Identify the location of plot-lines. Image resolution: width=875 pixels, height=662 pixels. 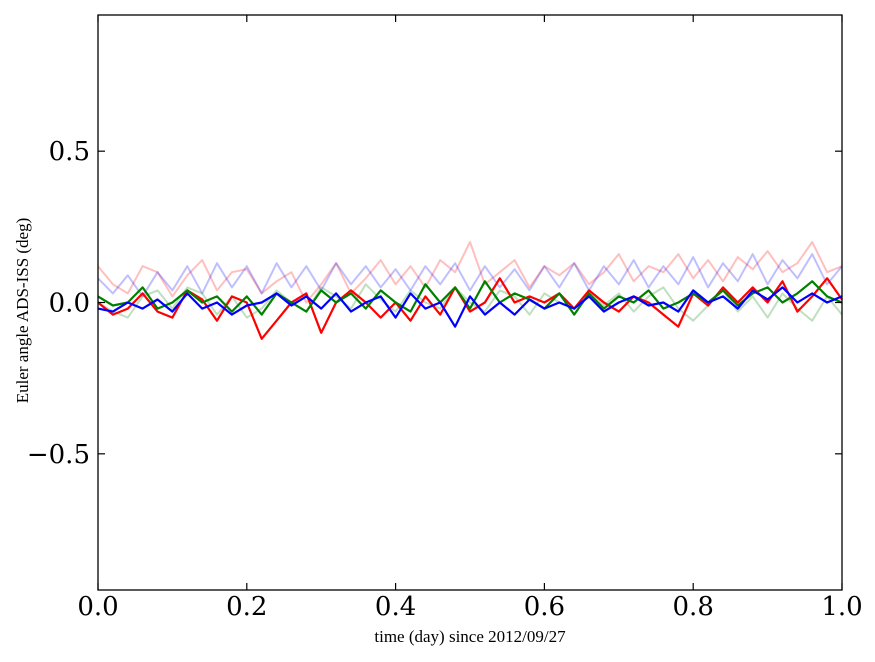
(470, 290).